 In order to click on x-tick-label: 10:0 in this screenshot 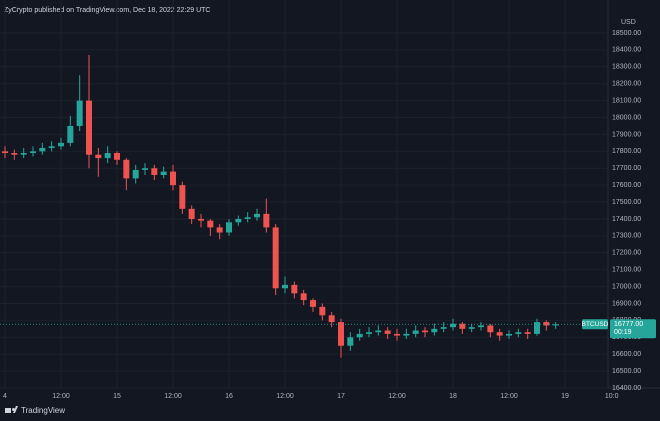, I will do `click(612, 396)`.